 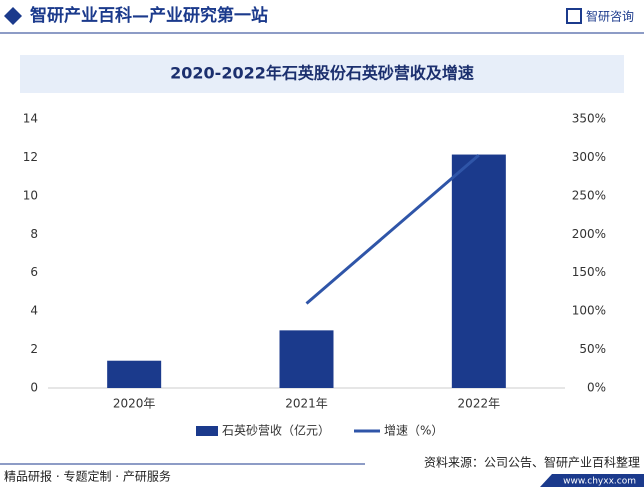 I want to click on chart-title: 2020-2022年石英股份石英砂营收及增速, so click(x=322, y=73).